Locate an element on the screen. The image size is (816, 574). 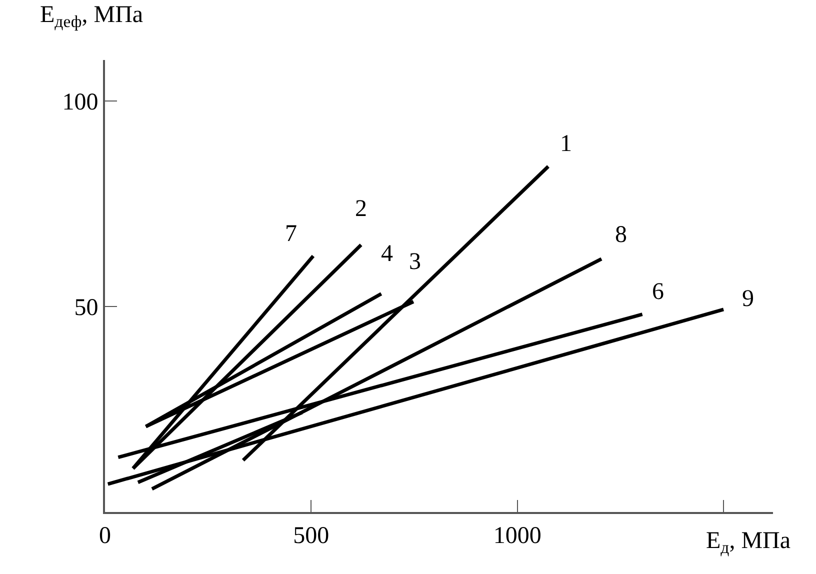
x-tick-label: 1000 is located at coordinates (517, 535).